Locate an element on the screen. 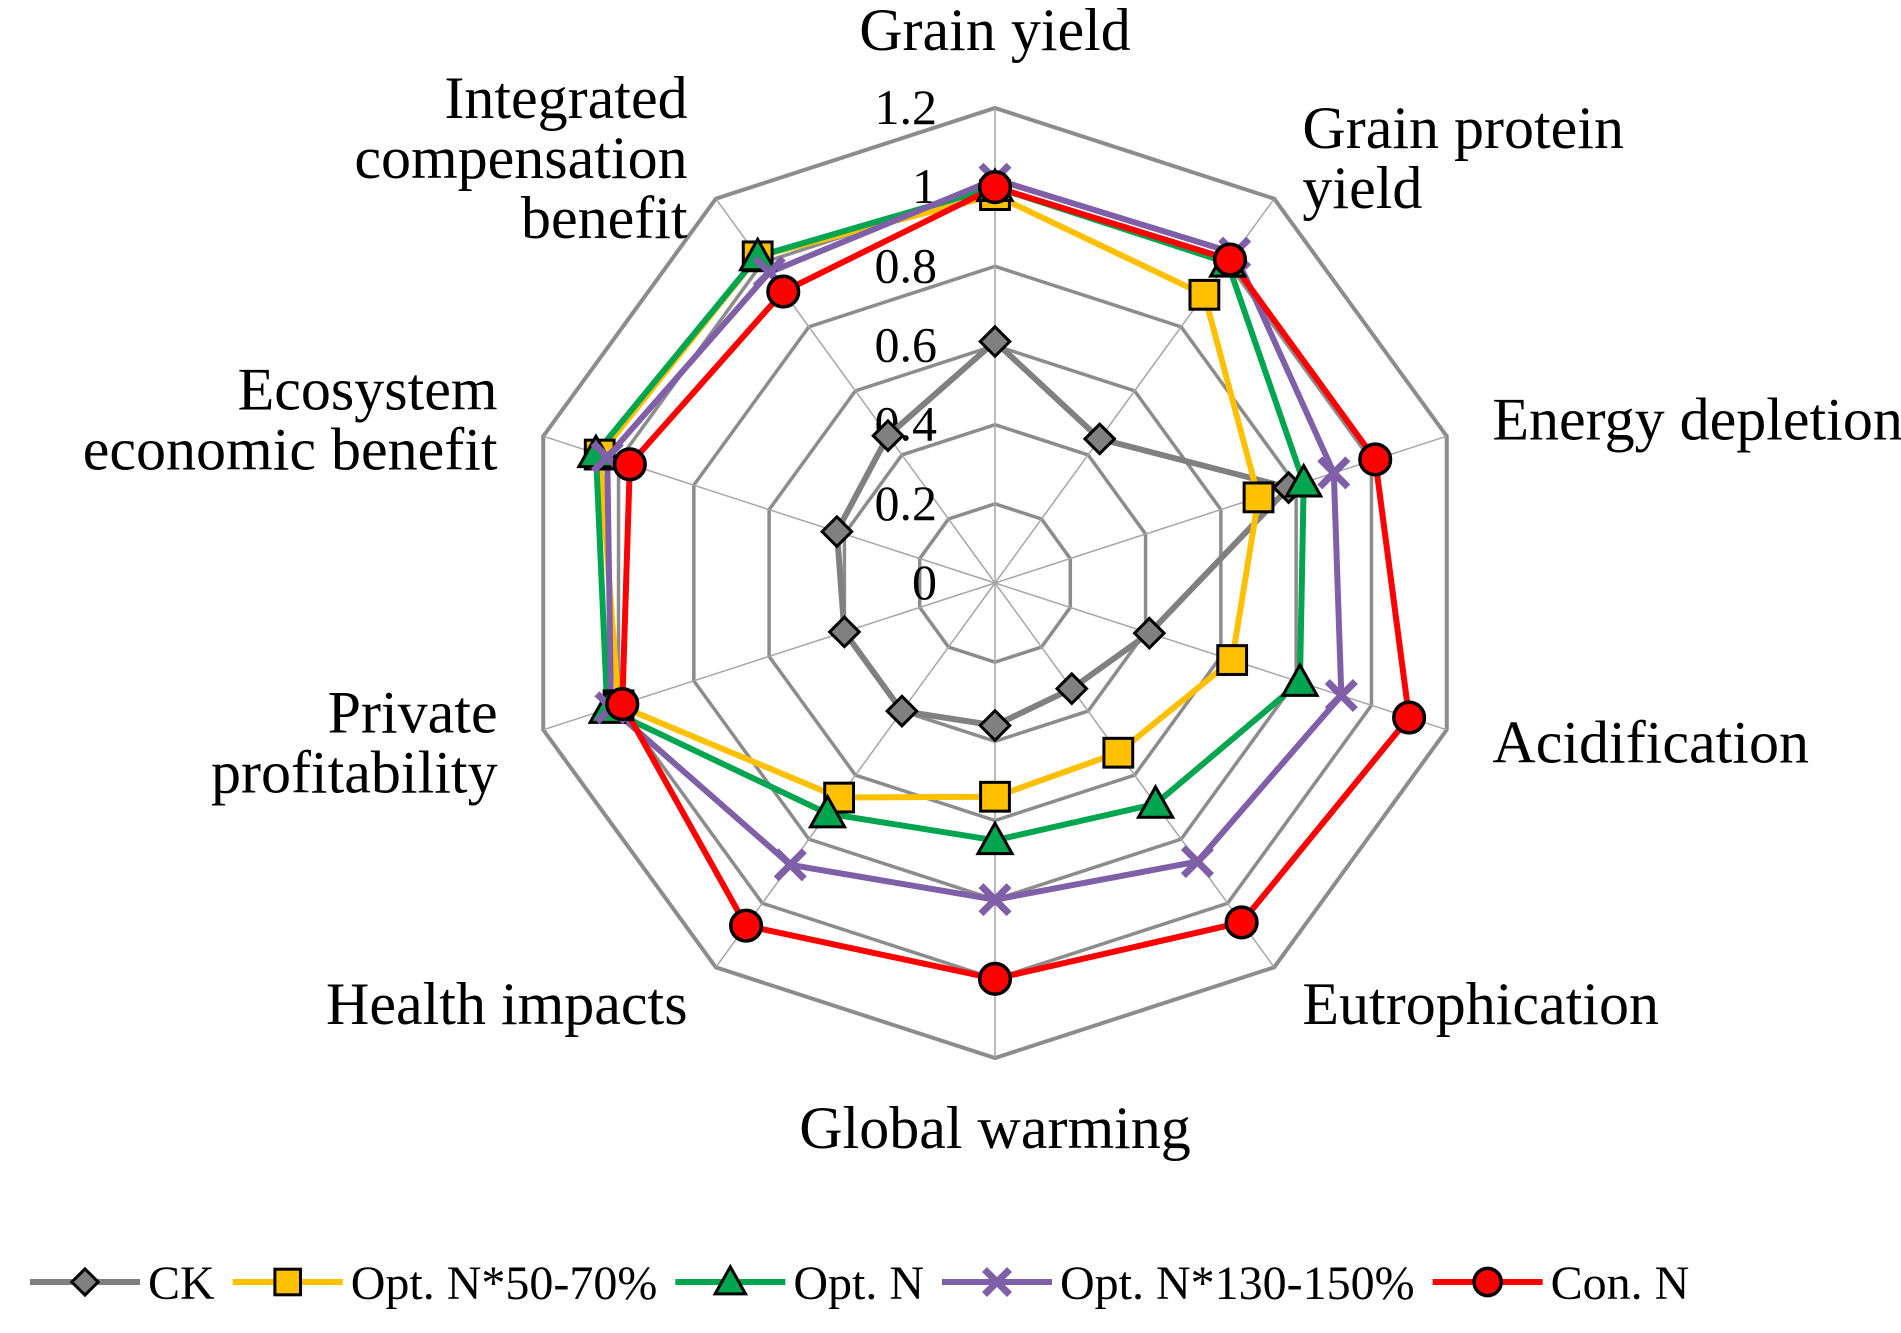 Image resolution: width=1901 pixels, height=1333 pixels. legend-label: Con. N is located at coordinates (1620, 1283).